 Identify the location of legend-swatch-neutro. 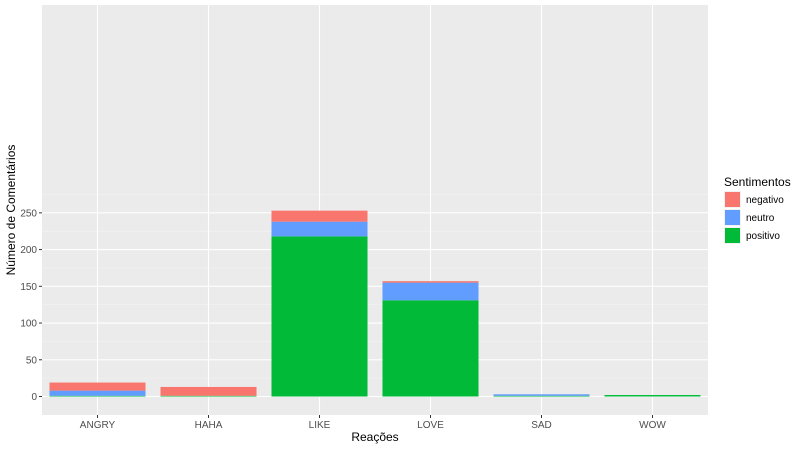
(732, 217).